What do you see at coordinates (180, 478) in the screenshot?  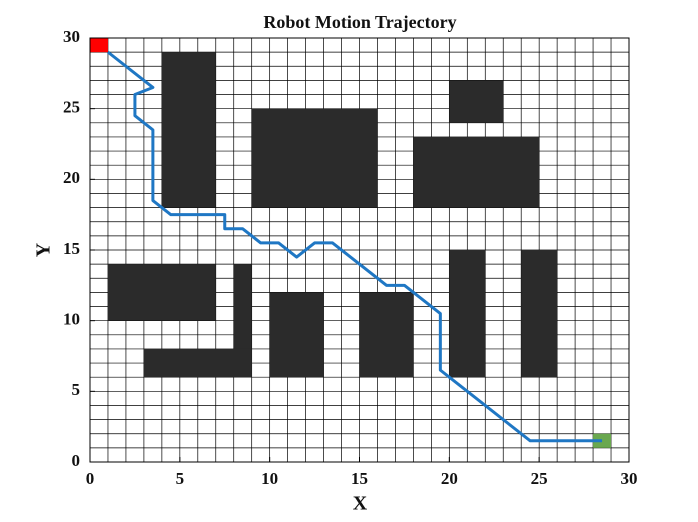 I see `x-tick-label: 5` at bounding box center [180, 478].